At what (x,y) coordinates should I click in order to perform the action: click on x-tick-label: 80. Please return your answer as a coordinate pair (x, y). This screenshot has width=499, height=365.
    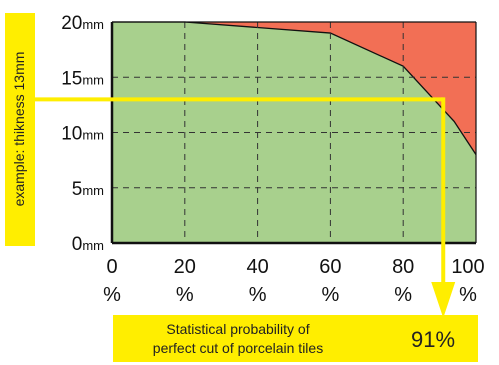
    Looking at the image, I should click on (403, 267).